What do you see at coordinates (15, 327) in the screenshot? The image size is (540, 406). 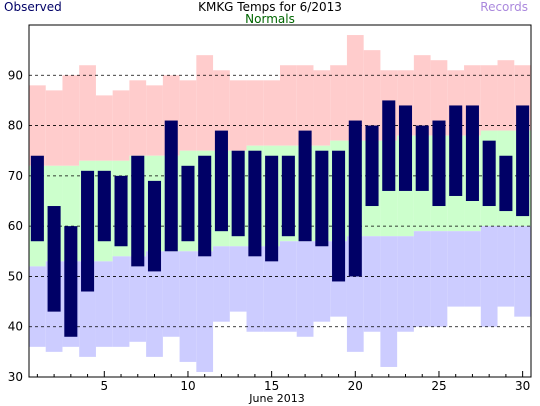 I see `y-tick-label: 40` at bounding box center [15, 327].